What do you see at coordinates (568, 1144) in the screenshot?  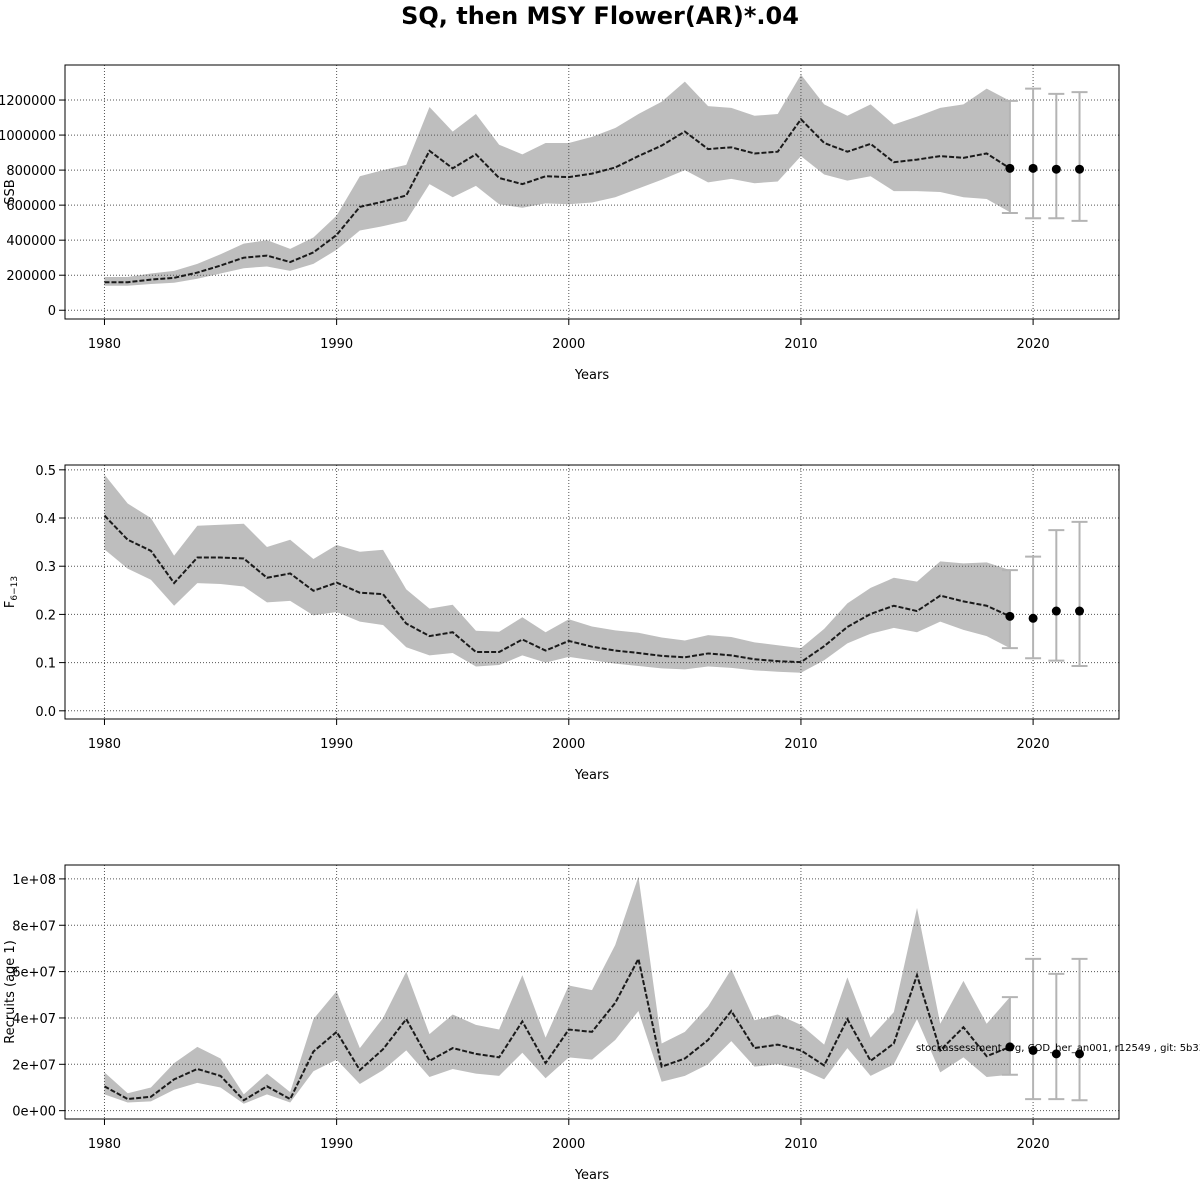 I see `recruits-x-tick-label: 2000` at bounding box center [568, 1144].